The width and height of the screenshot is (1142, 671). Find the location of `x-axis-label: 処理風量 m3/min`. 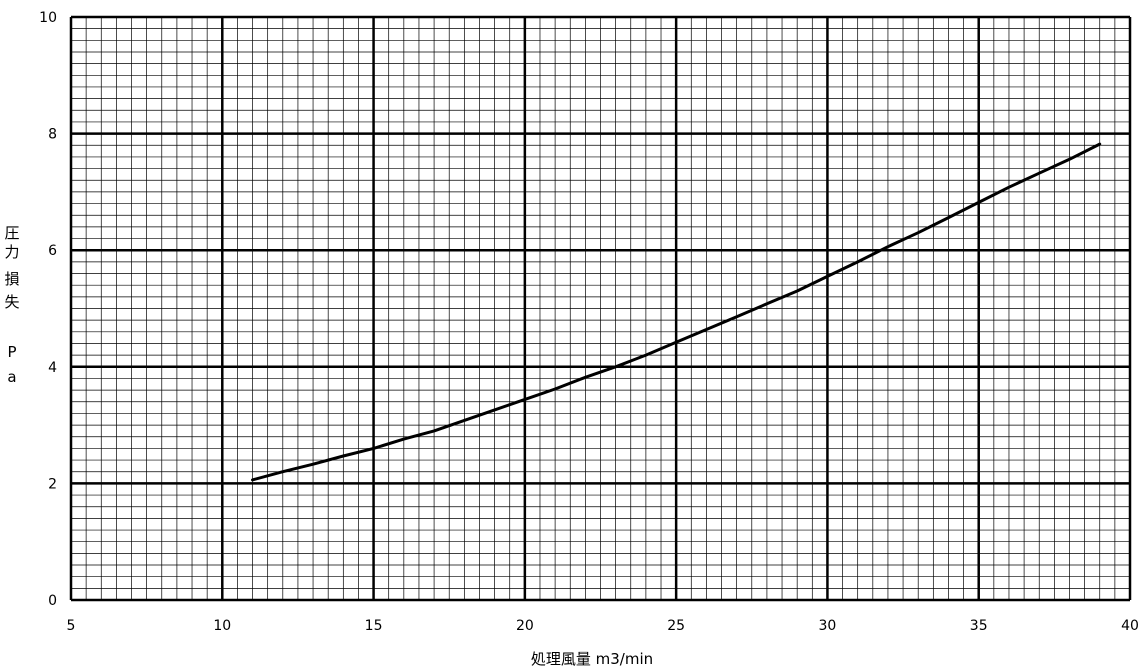

x-axis-label: 処理風量 m3/min is located at coordinates (592, 659).